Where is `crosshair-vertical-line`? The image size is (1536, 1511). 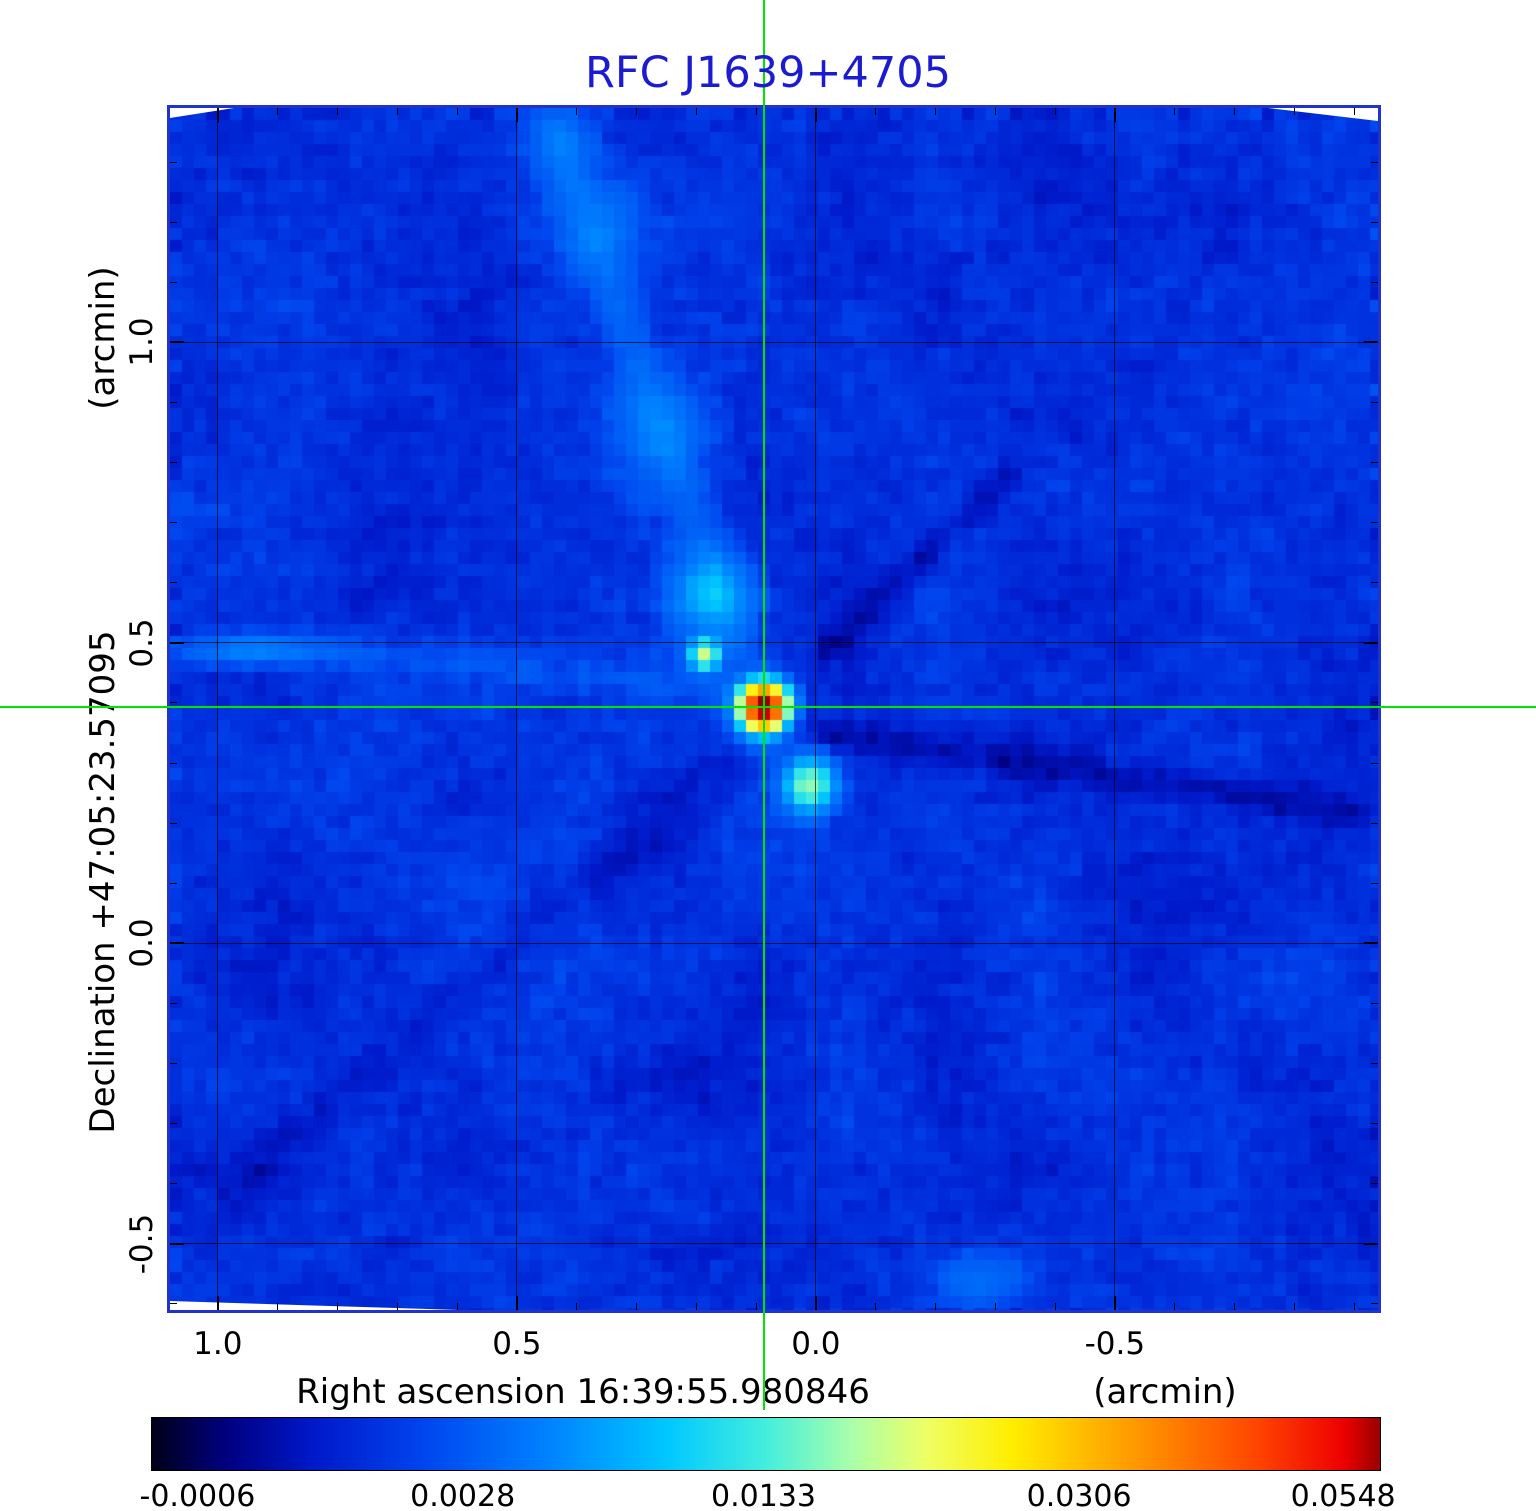
crosshair-vertical-line is located at coordinates (763, 705).